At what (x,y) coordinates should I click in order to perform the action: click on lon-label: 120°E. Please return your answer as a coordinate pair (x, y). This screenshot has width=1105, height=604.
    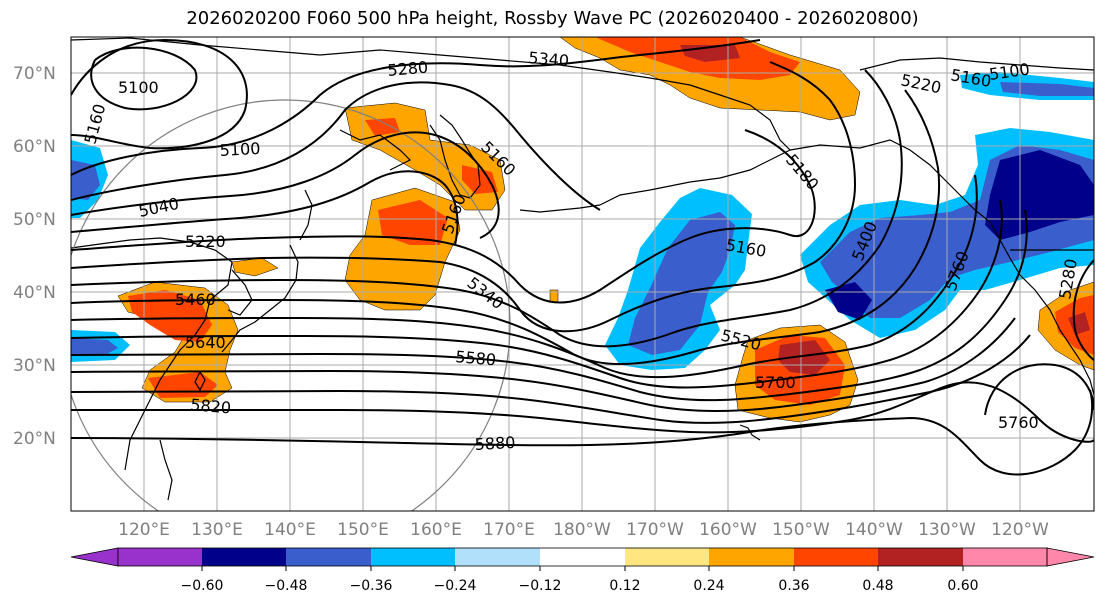
    Looking at the image, I should click on (144, 530).